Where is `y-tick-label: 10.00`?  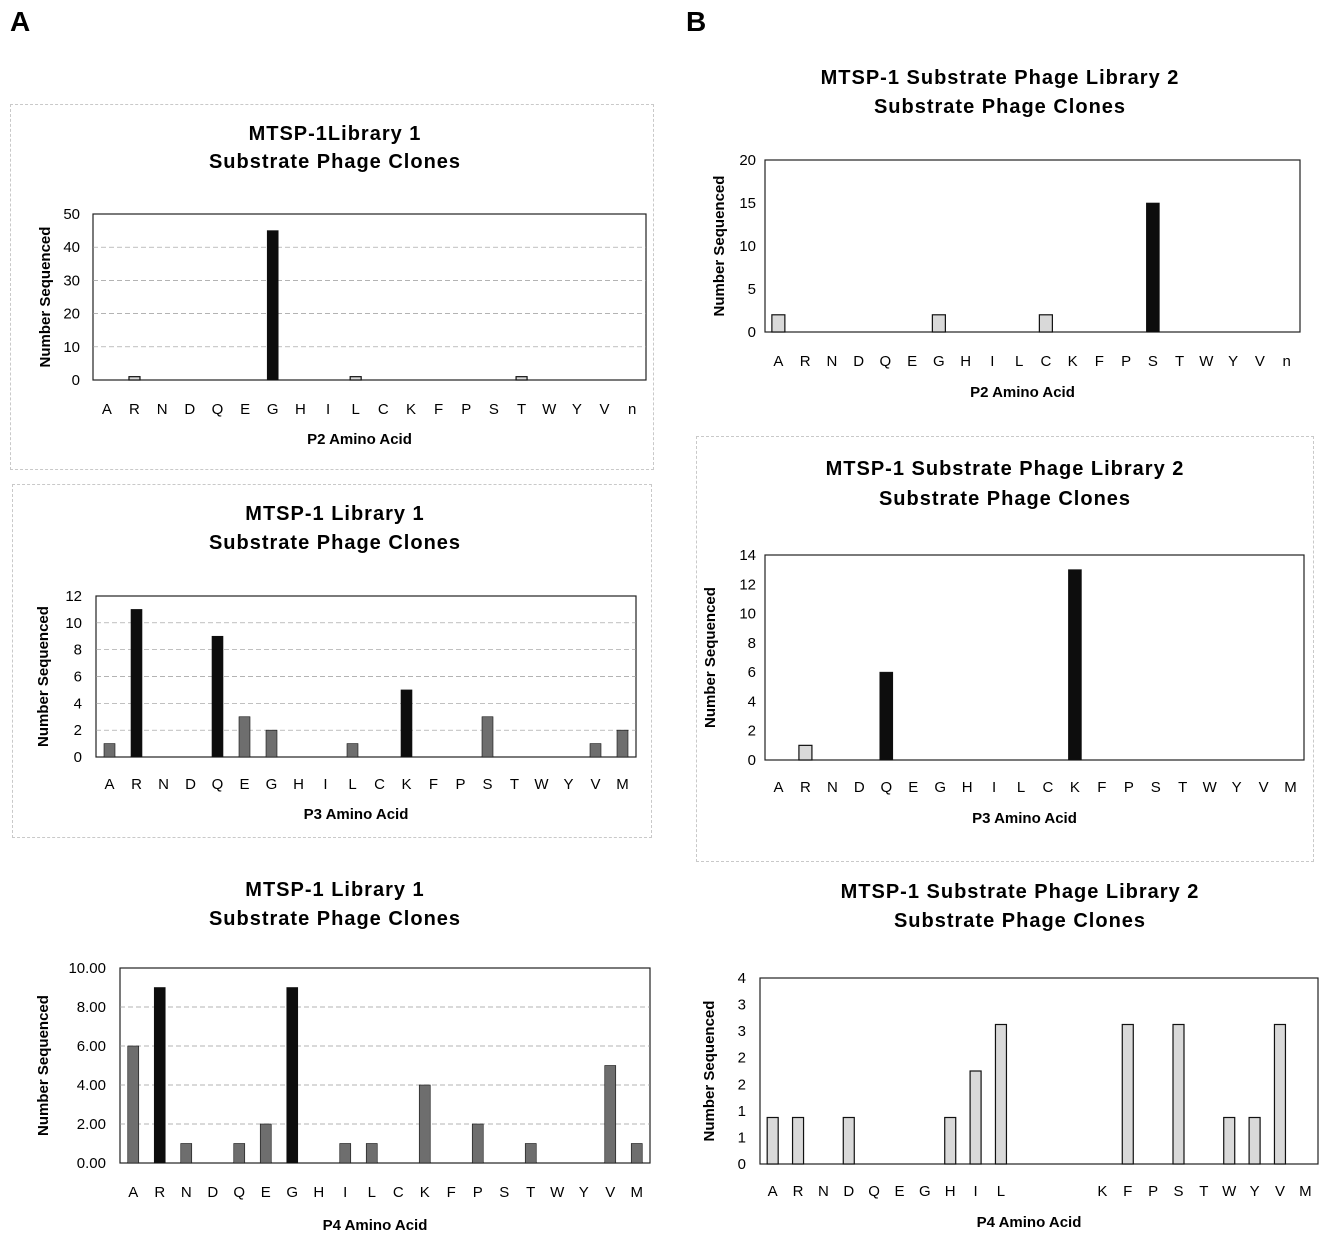 y-tick-label: 10.00 is located at coordinates (87, 968).